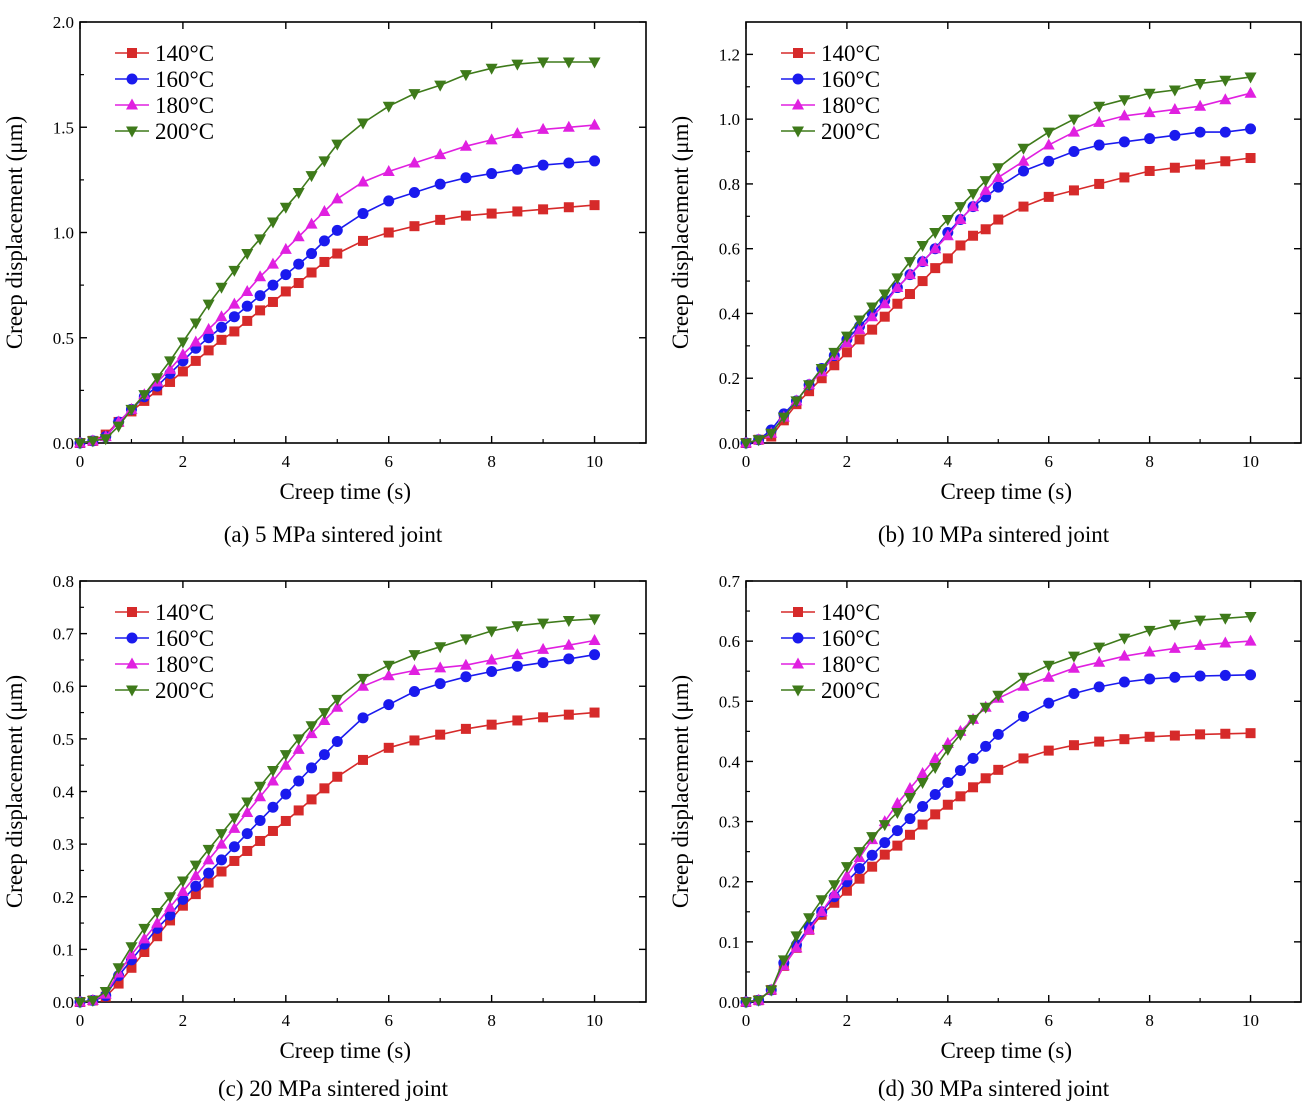 The height and width of the screenshot is (1110, 1303). What do you see at coordinates (998, 838) in the screenshot?
I see `series-160°C` at bounding box center [998, 838].